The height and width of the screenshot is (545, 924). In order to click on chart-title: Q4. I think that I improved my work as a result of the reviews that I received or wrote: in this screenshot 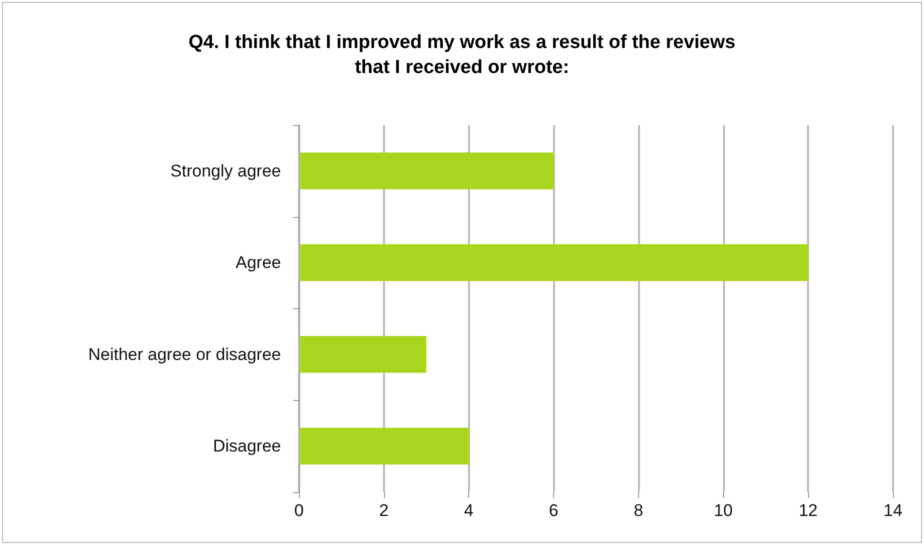, I will do `click(462, 55)`.